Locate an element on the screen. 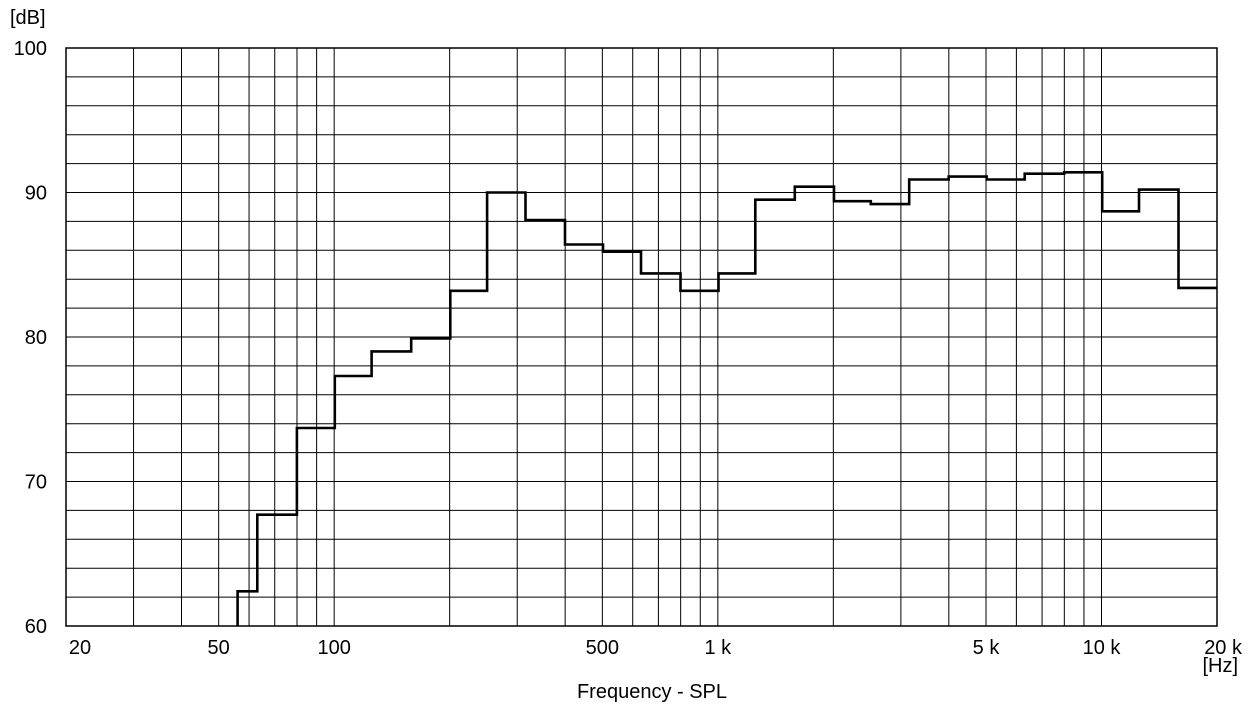 The width and height of the screenshot is (1258, 715). x-tick-label: 50 is located at coordinates (219, 648).